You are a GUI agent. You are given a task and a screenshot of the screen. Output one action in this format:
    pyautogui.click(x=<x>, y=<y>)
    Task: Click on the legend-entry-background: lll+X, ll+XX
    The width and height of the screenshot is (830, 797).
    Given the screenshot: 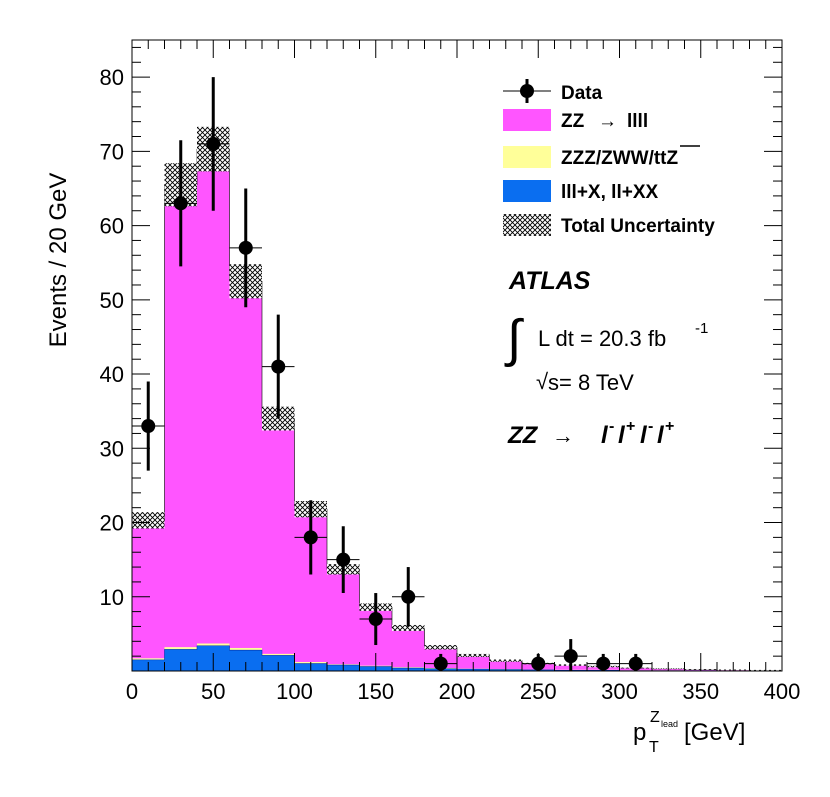 What is the action you would take?
    pyautogui.click(x=580, y=191)
    